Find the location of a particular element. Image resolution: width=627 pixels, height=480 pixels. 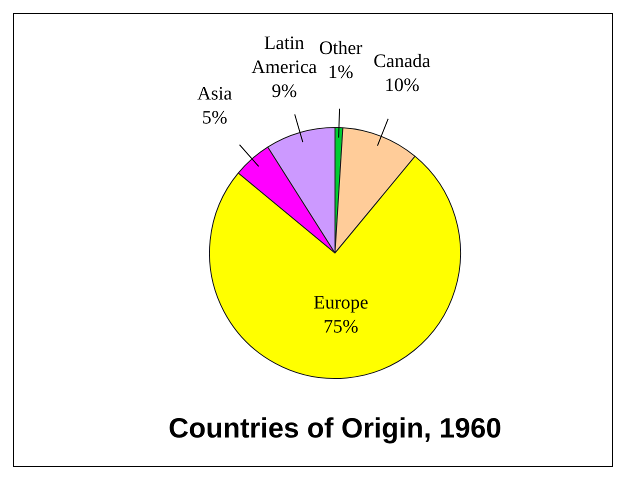

slice-label: Asia is located at coordinates (215, 93).